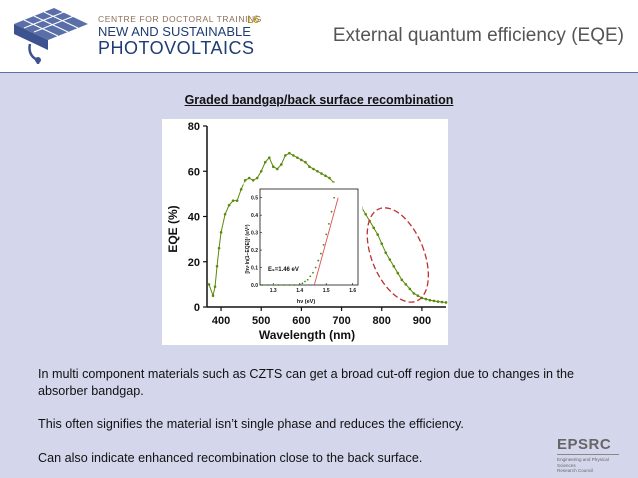 Image resolution: width=638 pixels, height=478 pixels. What do you see at coordinates (273, 291) in the screenshot?
I see `inset-x-tick-label: 1.3` at bounding box center [273, 291].